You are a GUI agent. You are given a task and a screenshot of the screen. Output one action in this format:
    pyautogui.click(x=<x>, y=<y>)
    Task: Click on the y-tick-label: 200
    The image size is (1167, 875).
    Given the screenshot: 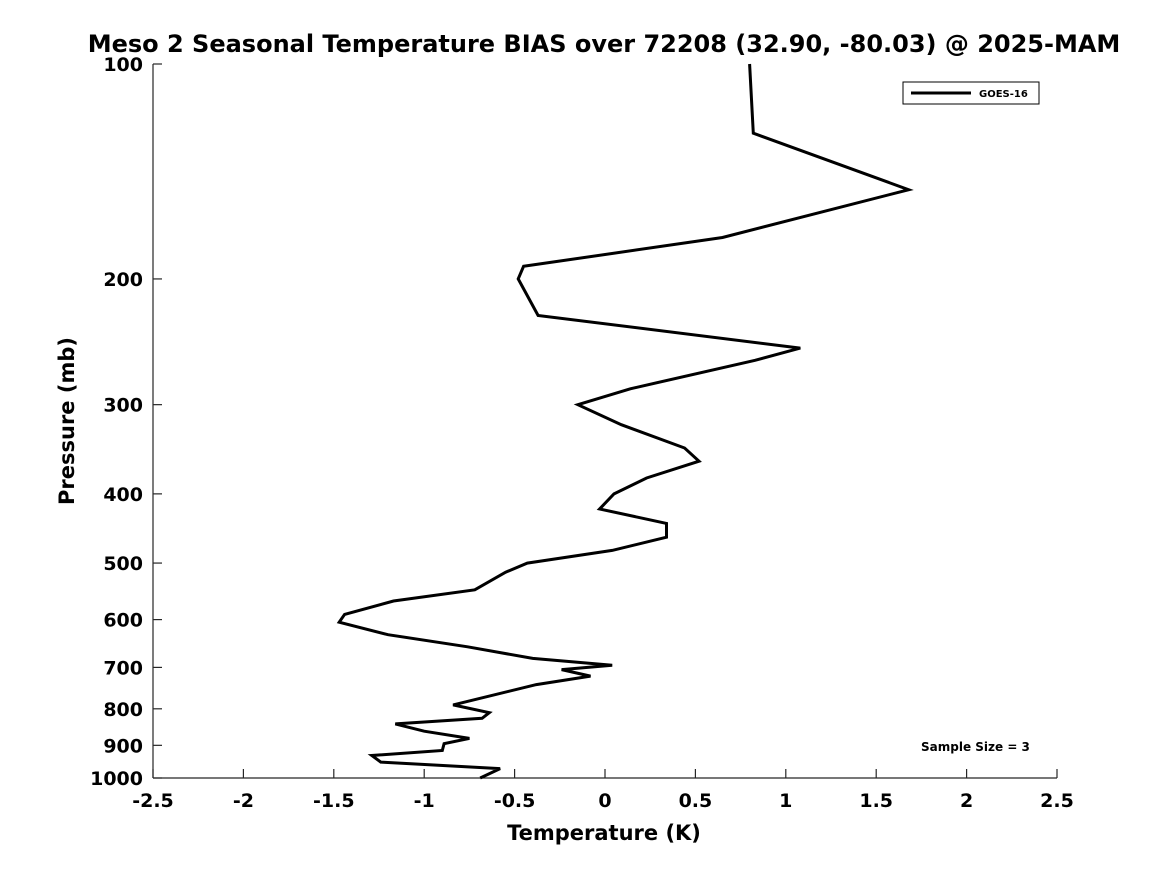 What is the action you would take?
    pyautogui.click(x=123, y=280)
    